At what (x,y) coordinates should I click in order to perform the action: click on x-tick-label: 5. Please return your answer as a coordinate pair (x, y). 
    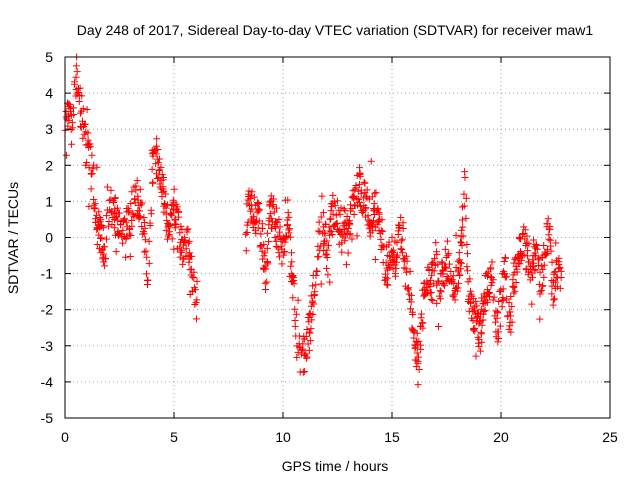
    Looking at the image, I should click on (174, 437).